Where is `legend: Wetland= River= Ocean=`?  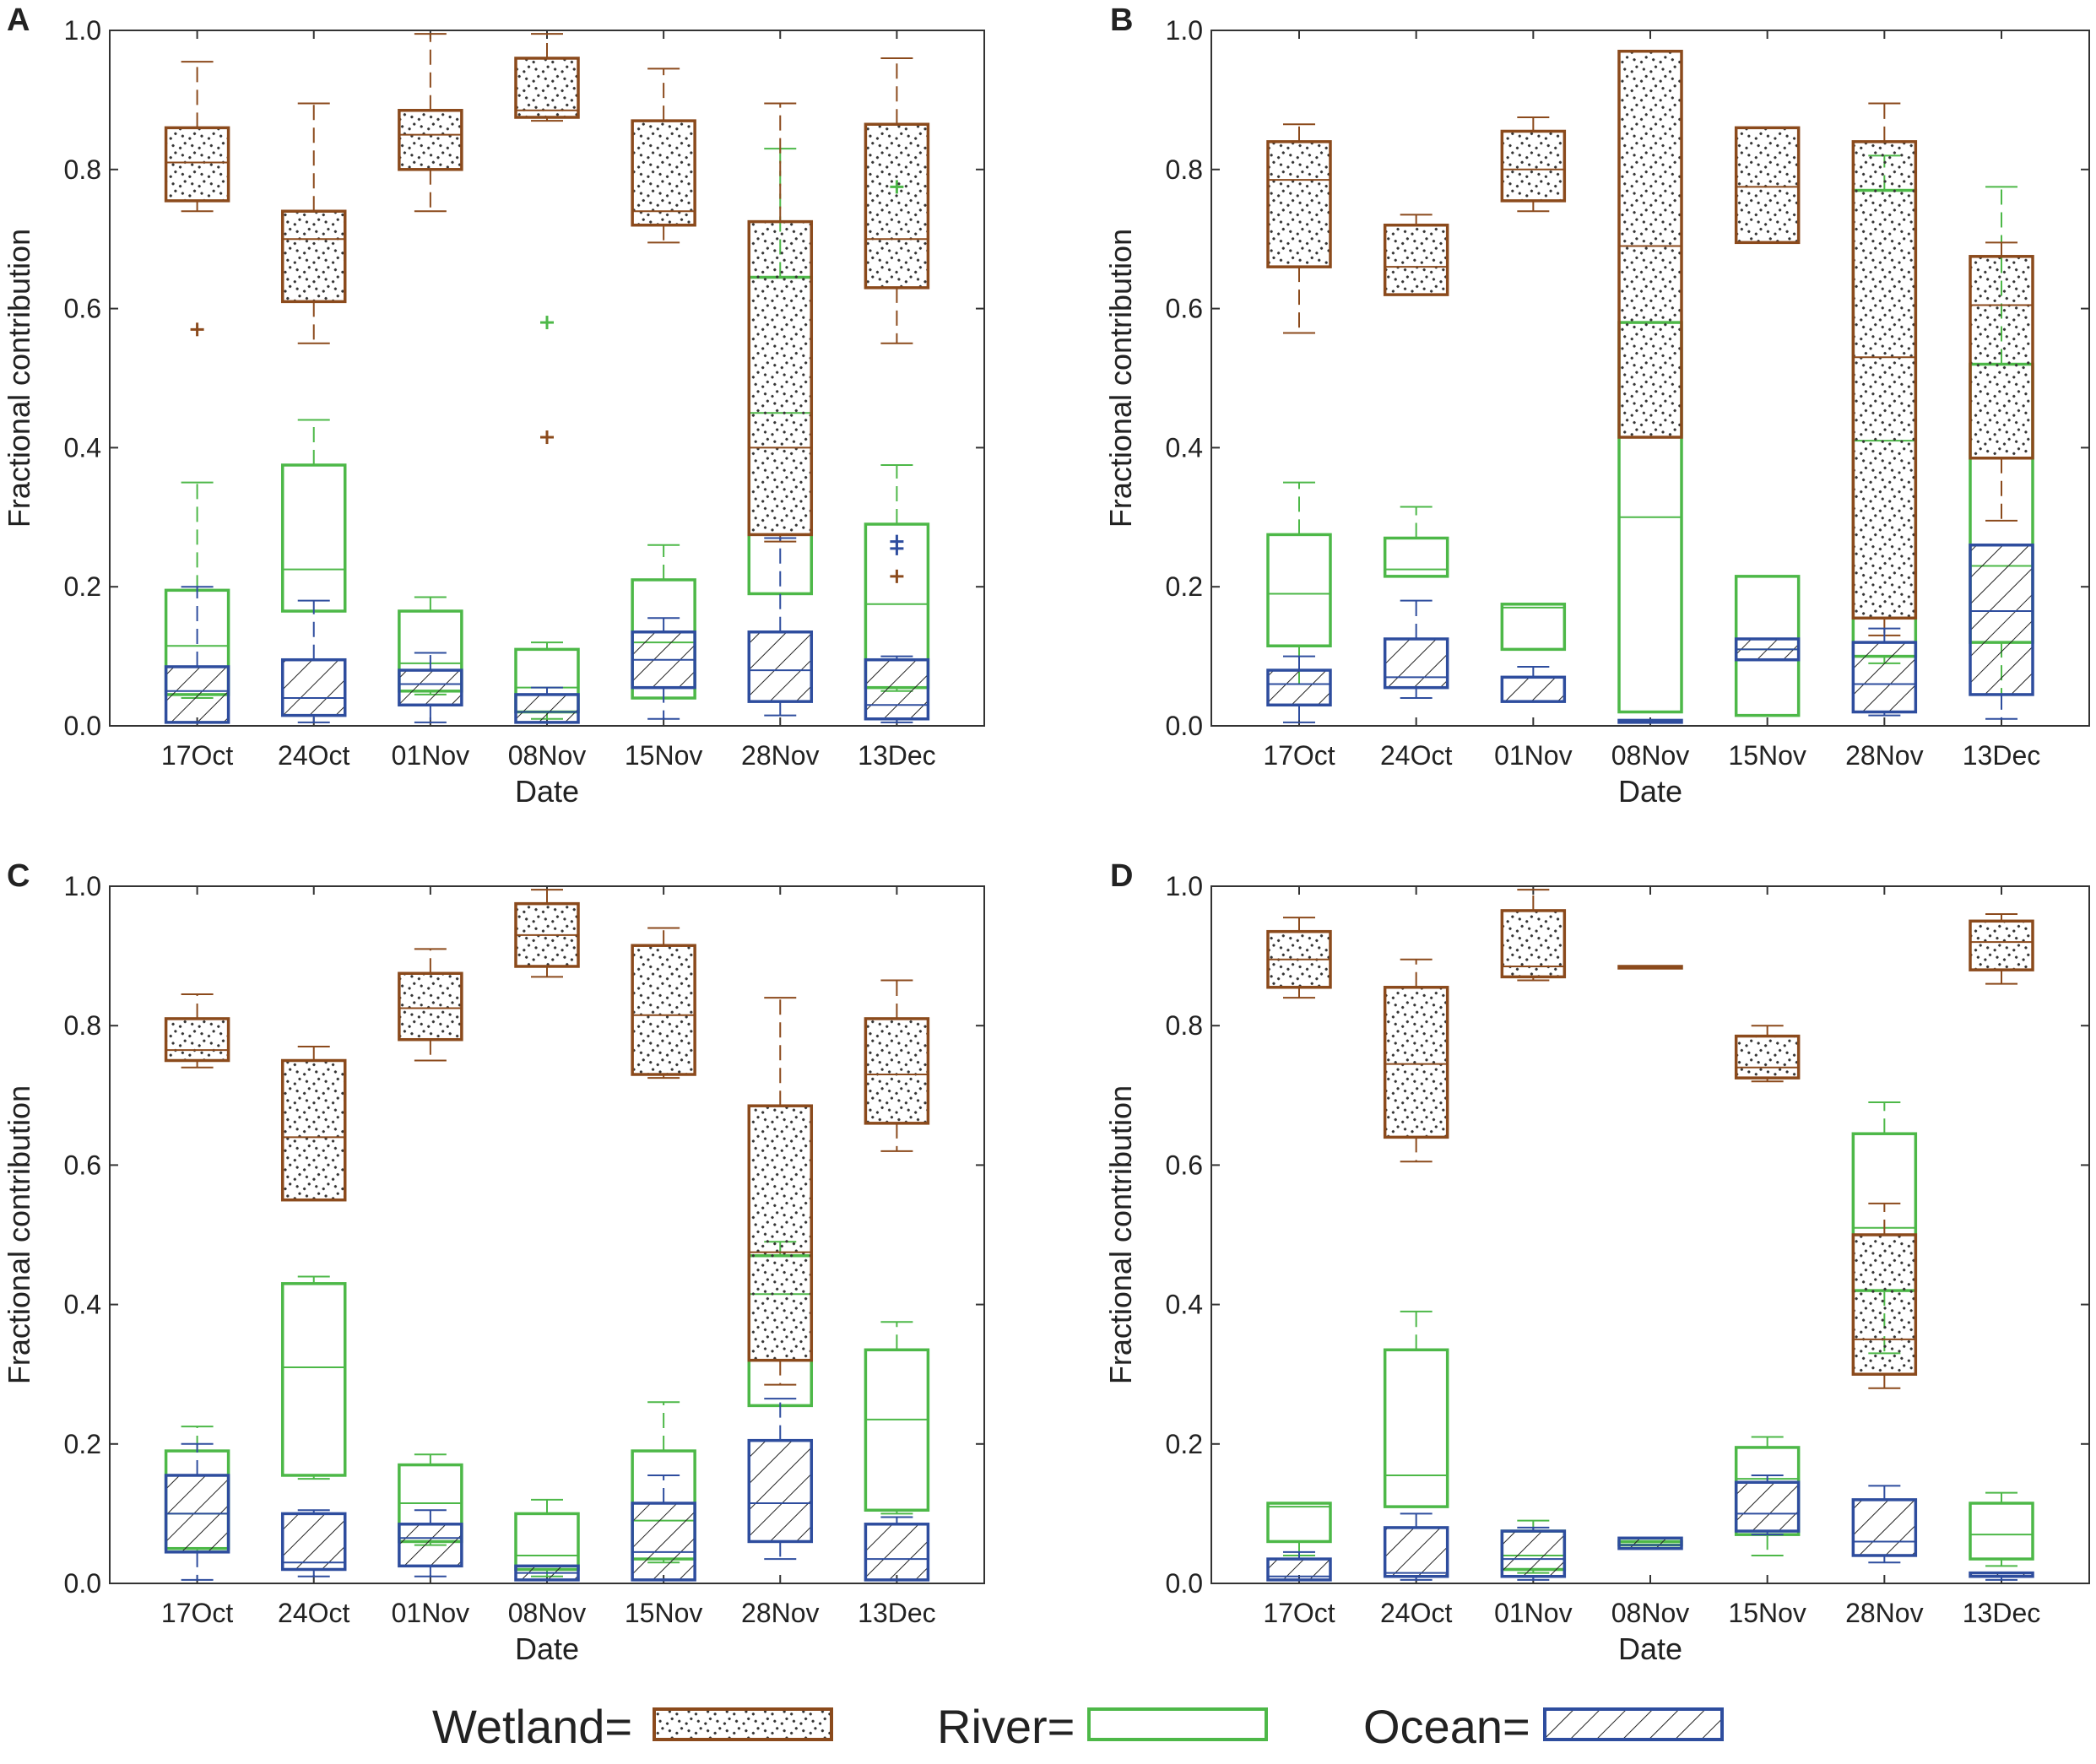 legend: Wetland= River= Ocean= is located at coordinates (1078, 1726).